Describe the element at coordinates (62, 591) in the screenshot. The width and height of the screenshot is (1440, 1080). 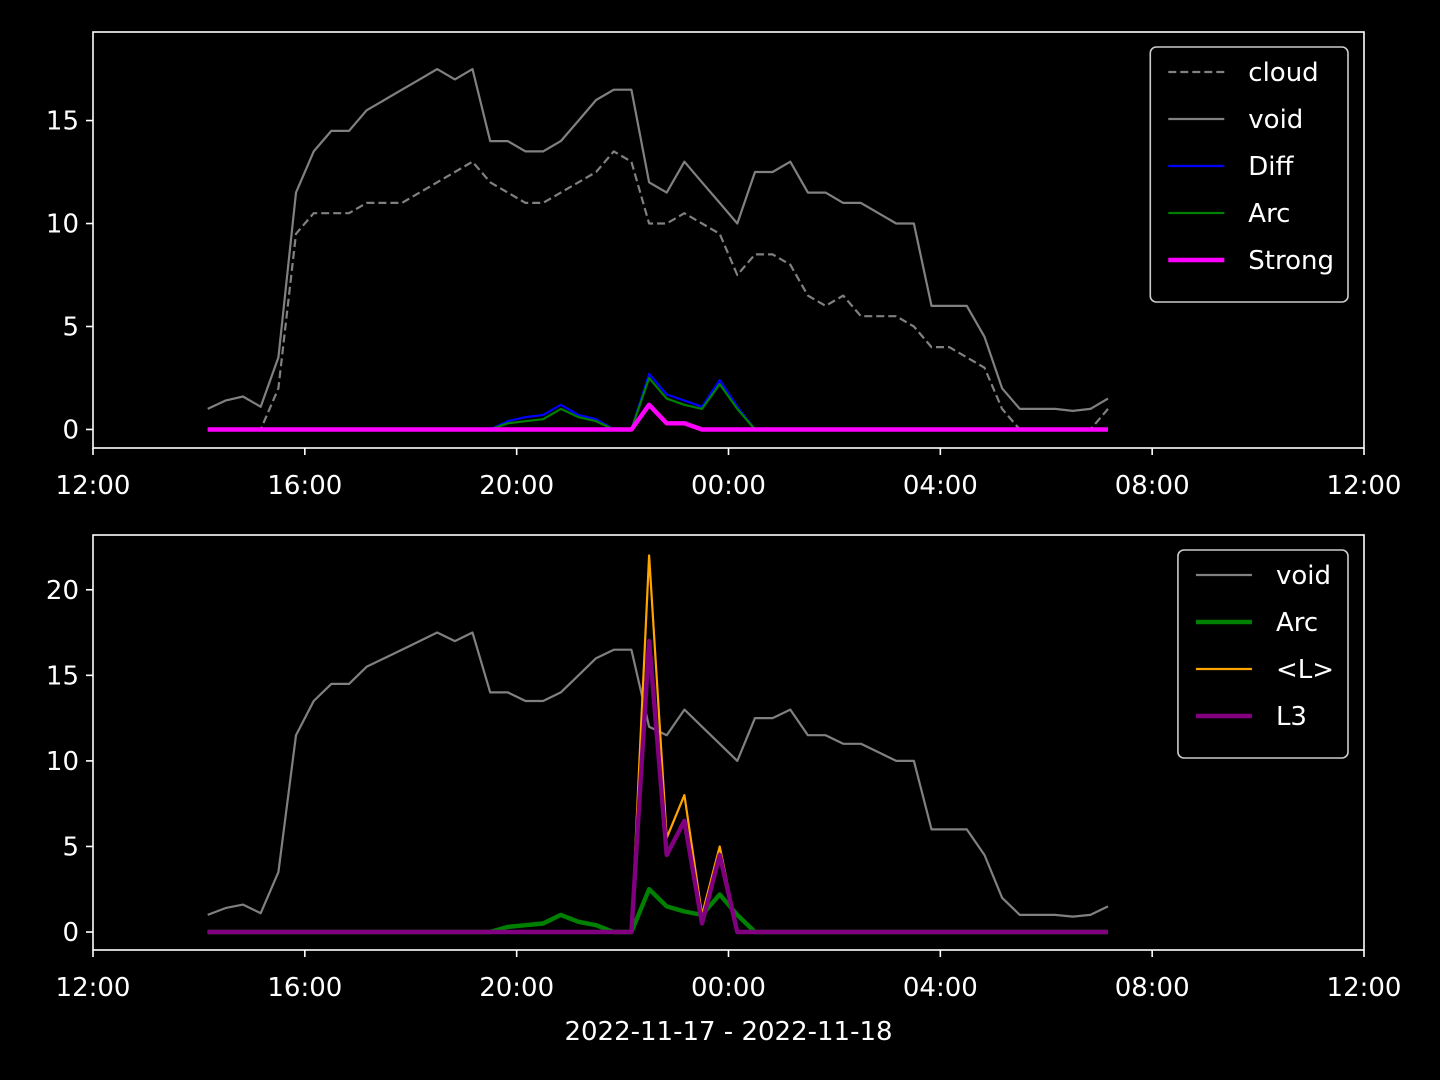
I see `y-tick-label: 20` at that location.